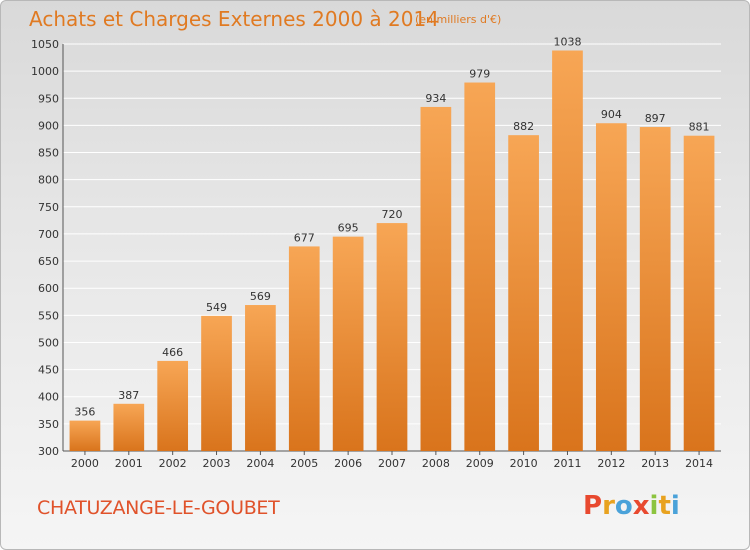 Image resolution: width=750 pixels, height=550 pixels. Describe the element at coordinates (48, 451) in the screenshot. I see `y-tick-label: 300` at that location.